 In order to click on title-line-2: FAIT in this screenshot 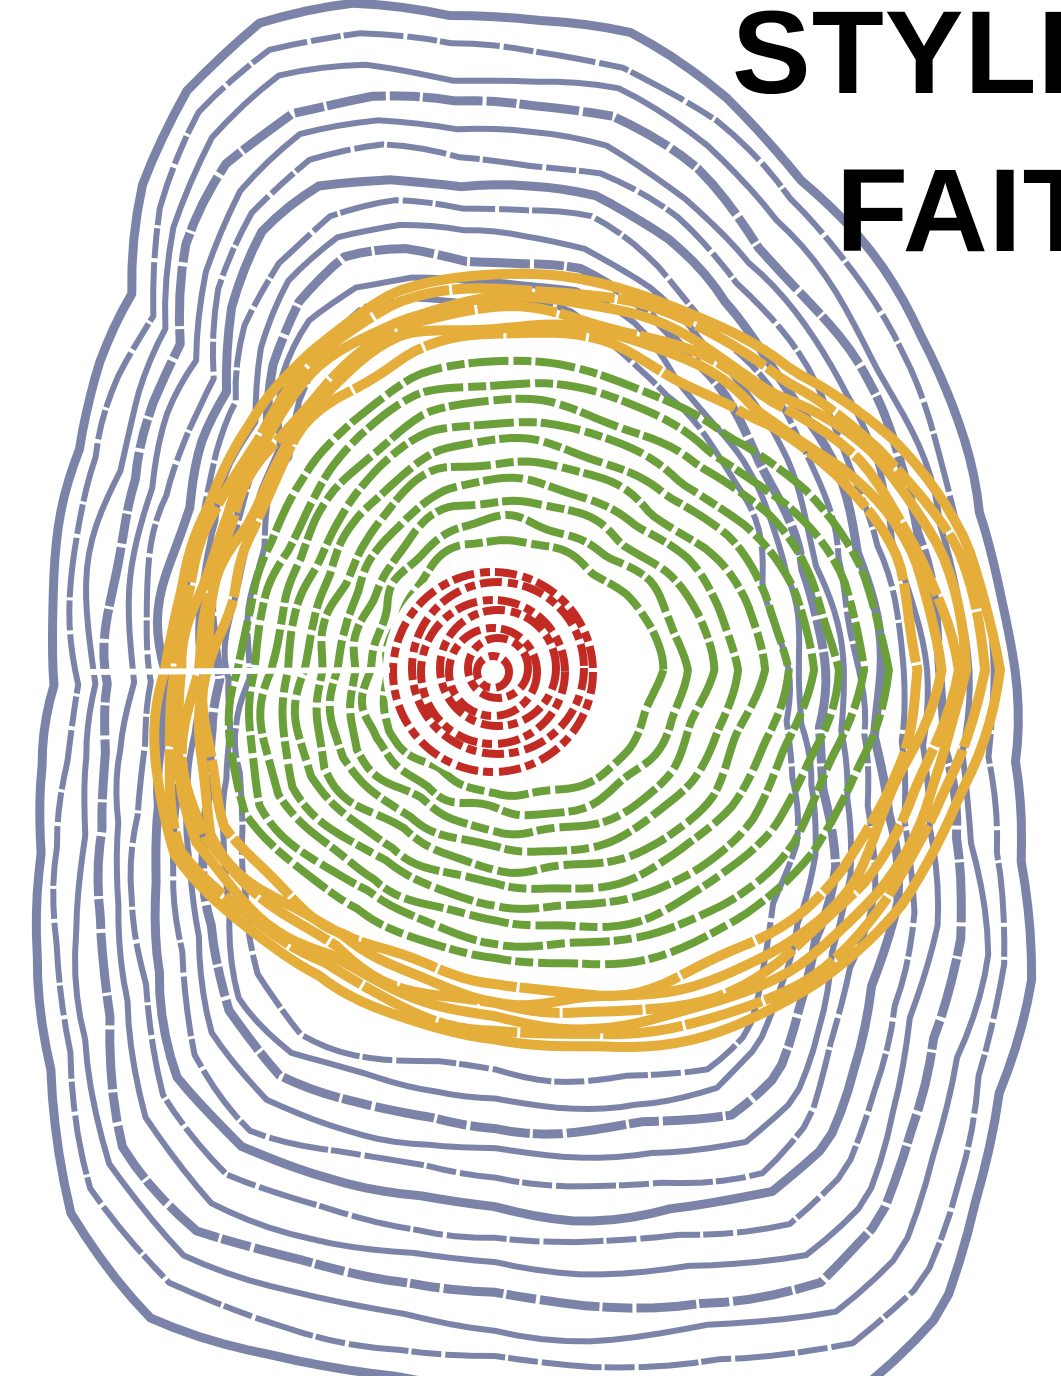, I will do `click(948, 211)`.